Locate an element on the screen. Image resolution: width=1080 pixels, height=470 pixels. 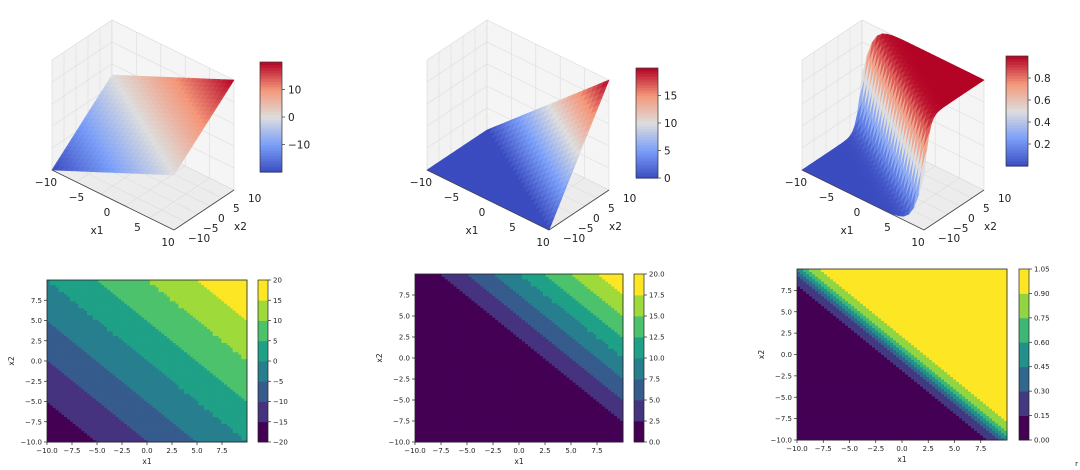
colorbar-tick-label: 15 is located at coordinates (670, 97).